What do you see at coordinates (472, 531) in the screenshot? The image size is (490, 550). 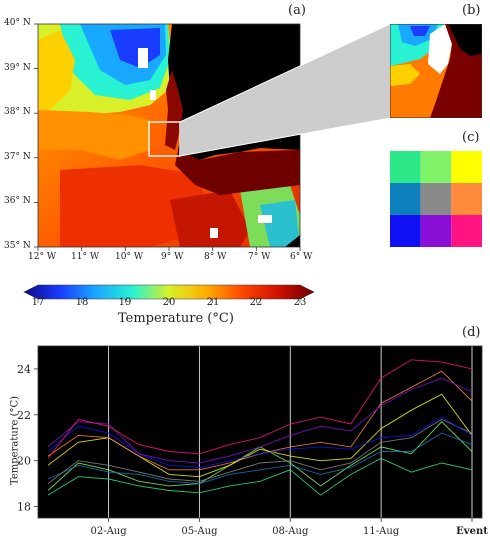 I see `x-tick-label: Event` at bounding box center [472, 531].